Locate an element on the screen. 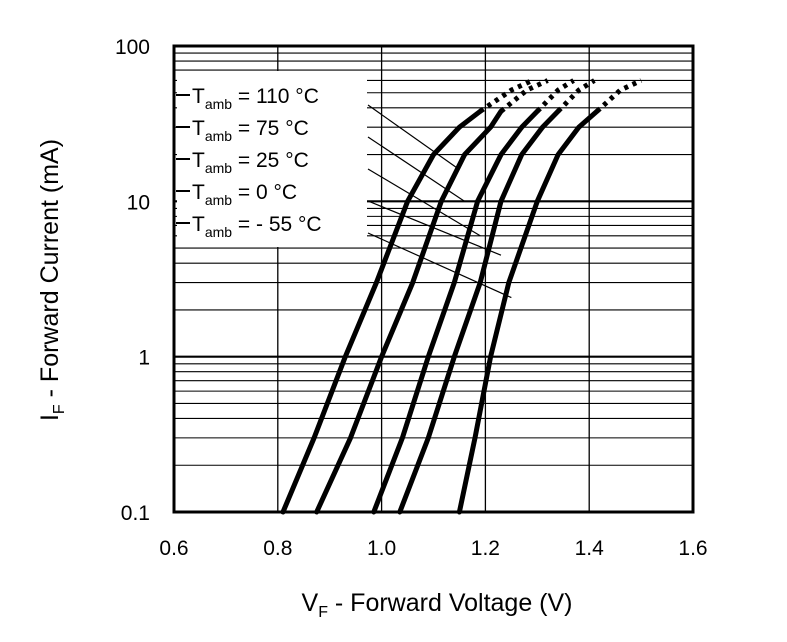 The height and width of the screenshot is (642, 787). y-tick-label: 100 is located at coordinates (132, 47).